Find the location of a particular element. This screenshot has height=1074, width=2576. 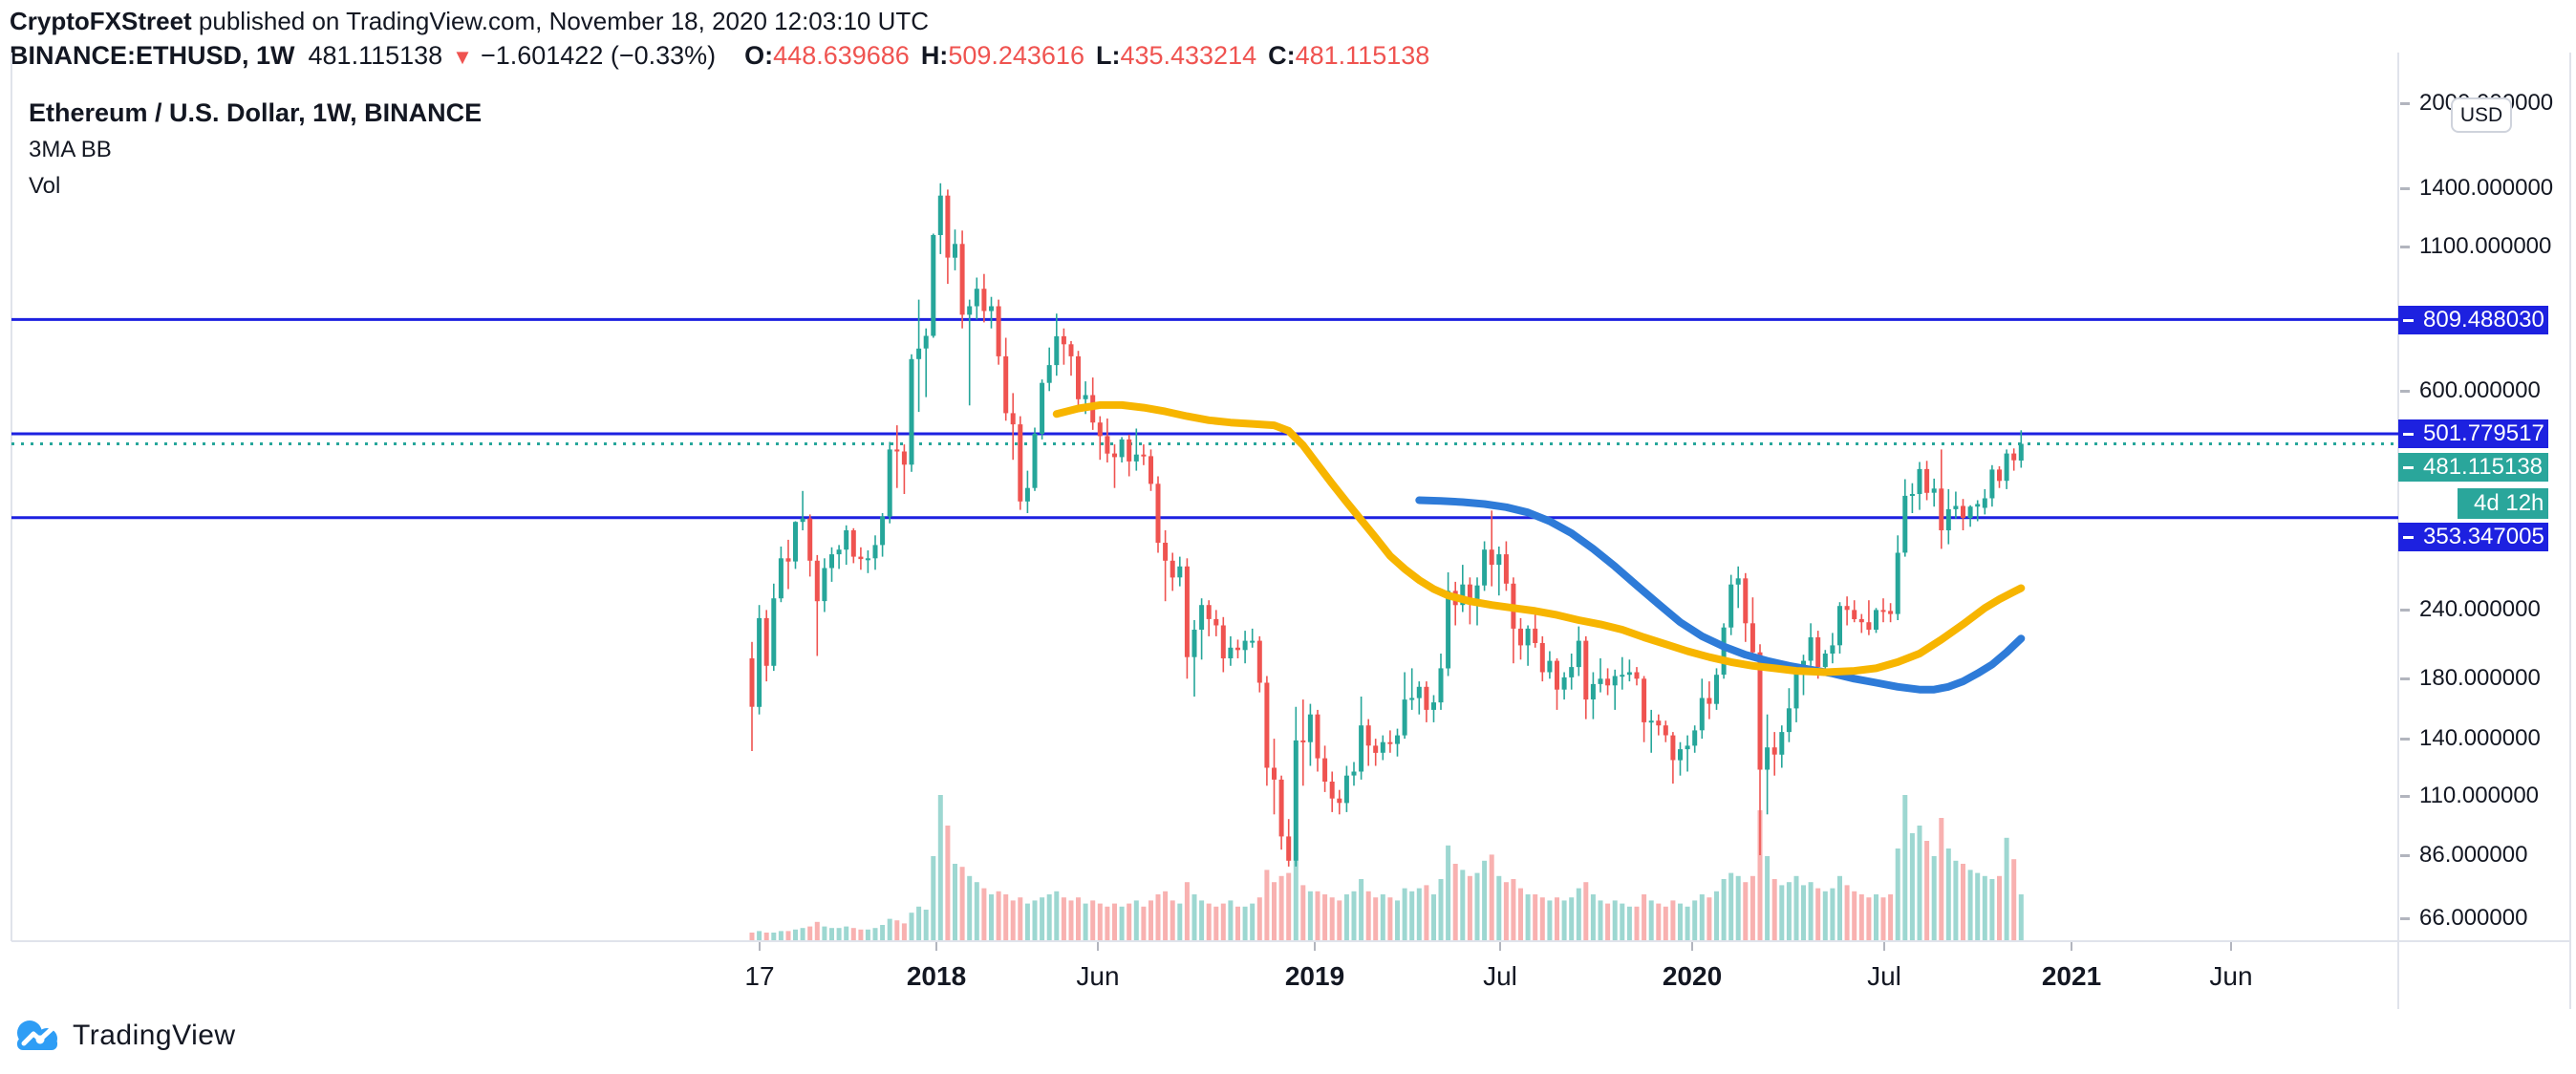

open-value: 448.639686 is located at coordinates (841, 55).